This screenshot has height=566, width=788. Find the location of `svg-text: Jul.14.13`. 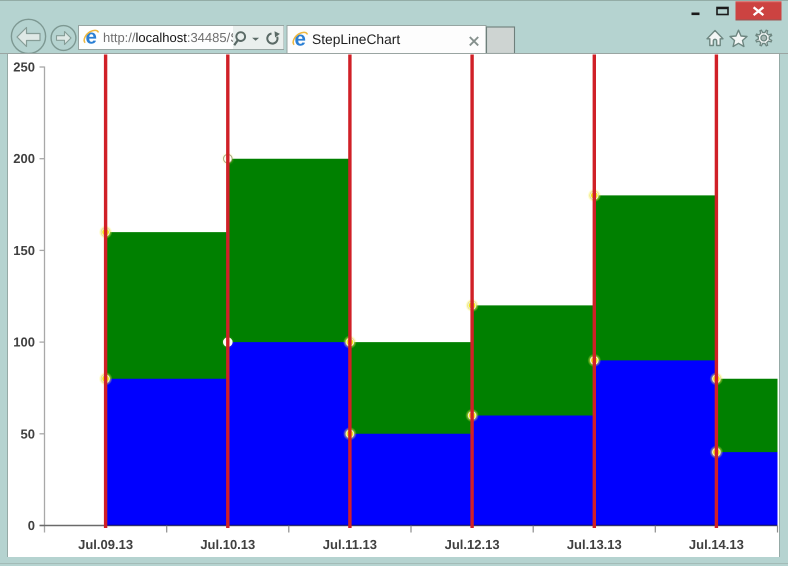

svg-text: Jul.14.13 is located at coordinates (716, 544).